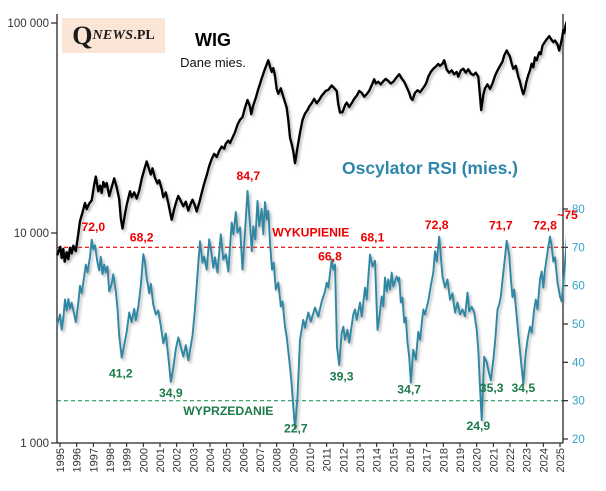 The width and height of the screenshot is (606, 491). What do you see at coordinates (121, 374) in the screenshot?
I see `annotation-412: 41,2` at bounding box center [121, 374].